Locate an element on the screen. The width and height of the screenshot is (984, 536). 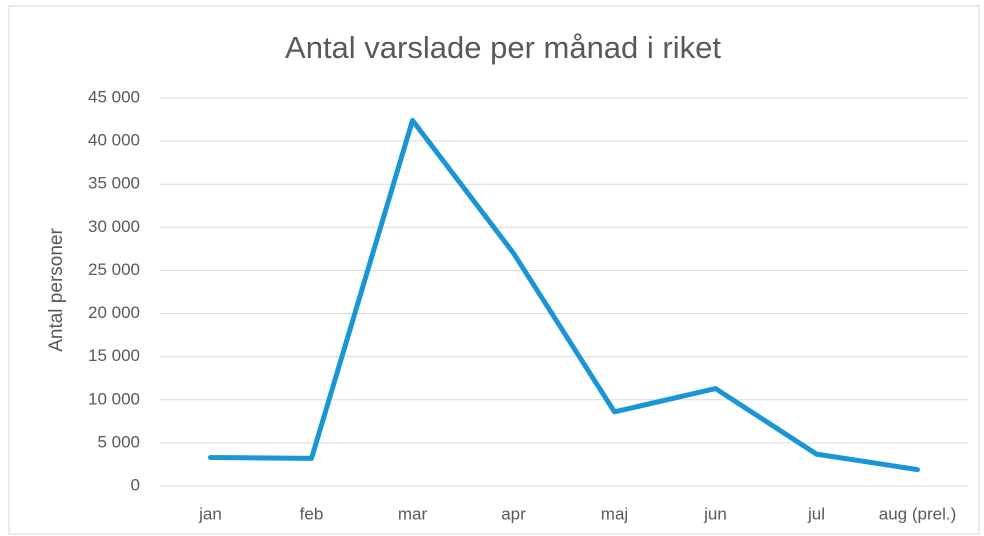
y-tick-label: 5 000 is located at coordinates (118, 441).